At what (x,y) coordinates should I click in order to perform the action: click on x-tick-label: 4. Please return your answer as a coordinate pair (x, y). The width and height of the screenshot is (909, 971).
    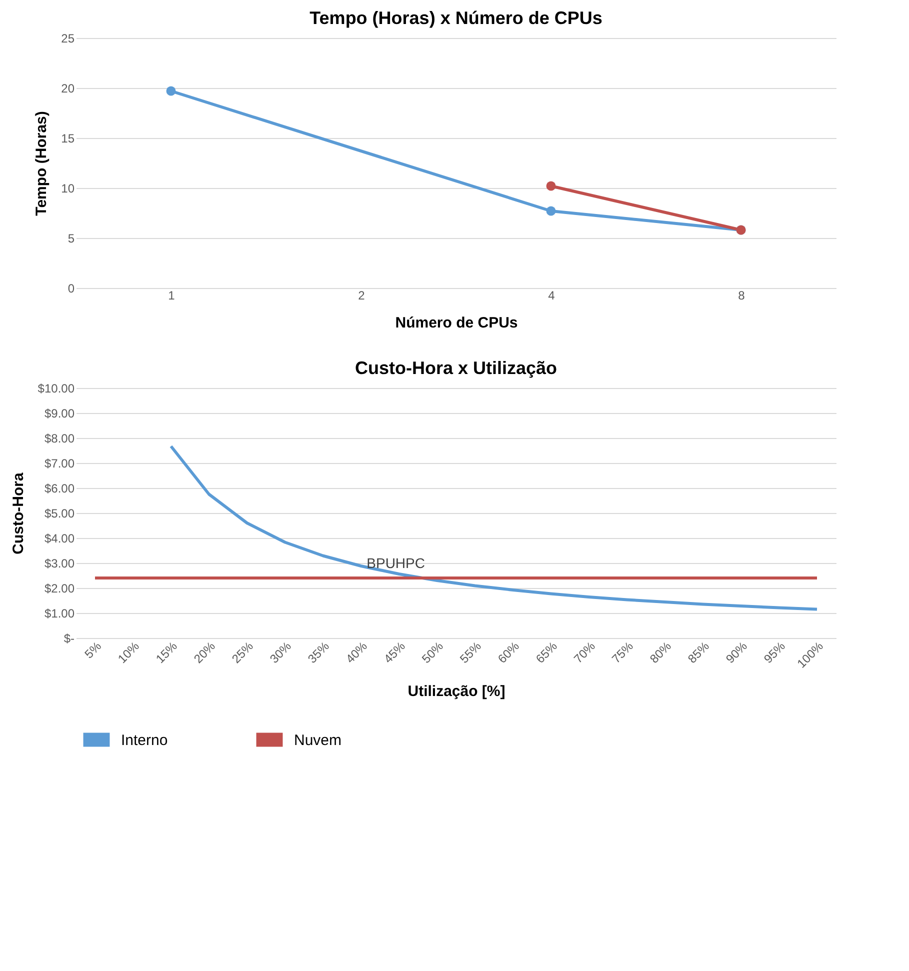
    Looking at the image, I should click on (552, 295).